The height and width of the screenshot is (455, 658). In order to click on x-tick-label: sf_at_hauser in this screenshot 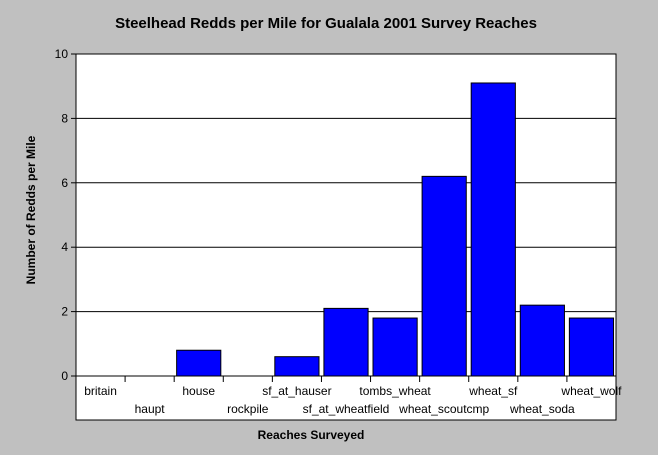, I will do `click(296, 391)`.